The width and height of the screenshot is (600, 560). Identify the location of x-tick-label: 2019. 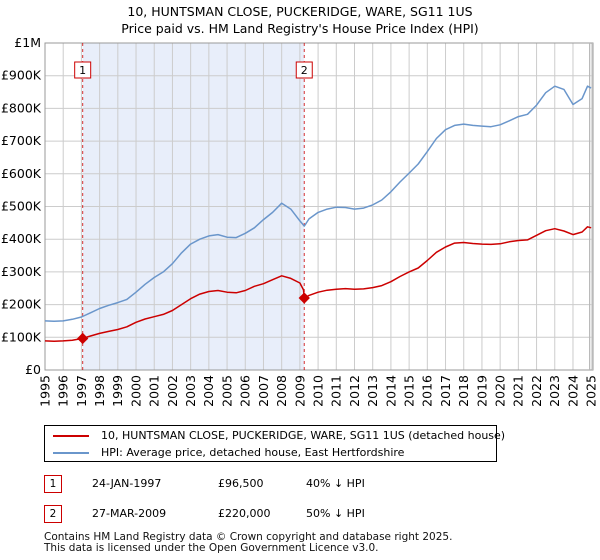
(481, 391).